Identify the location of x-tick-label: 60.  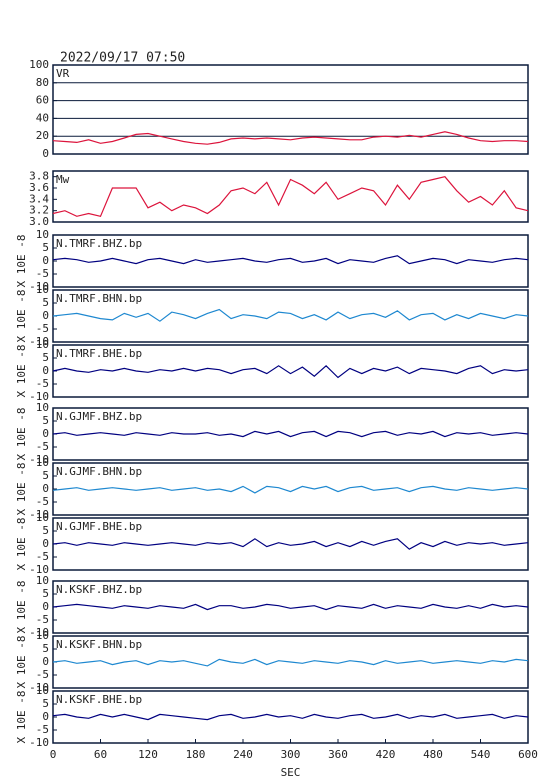
(100, 754).